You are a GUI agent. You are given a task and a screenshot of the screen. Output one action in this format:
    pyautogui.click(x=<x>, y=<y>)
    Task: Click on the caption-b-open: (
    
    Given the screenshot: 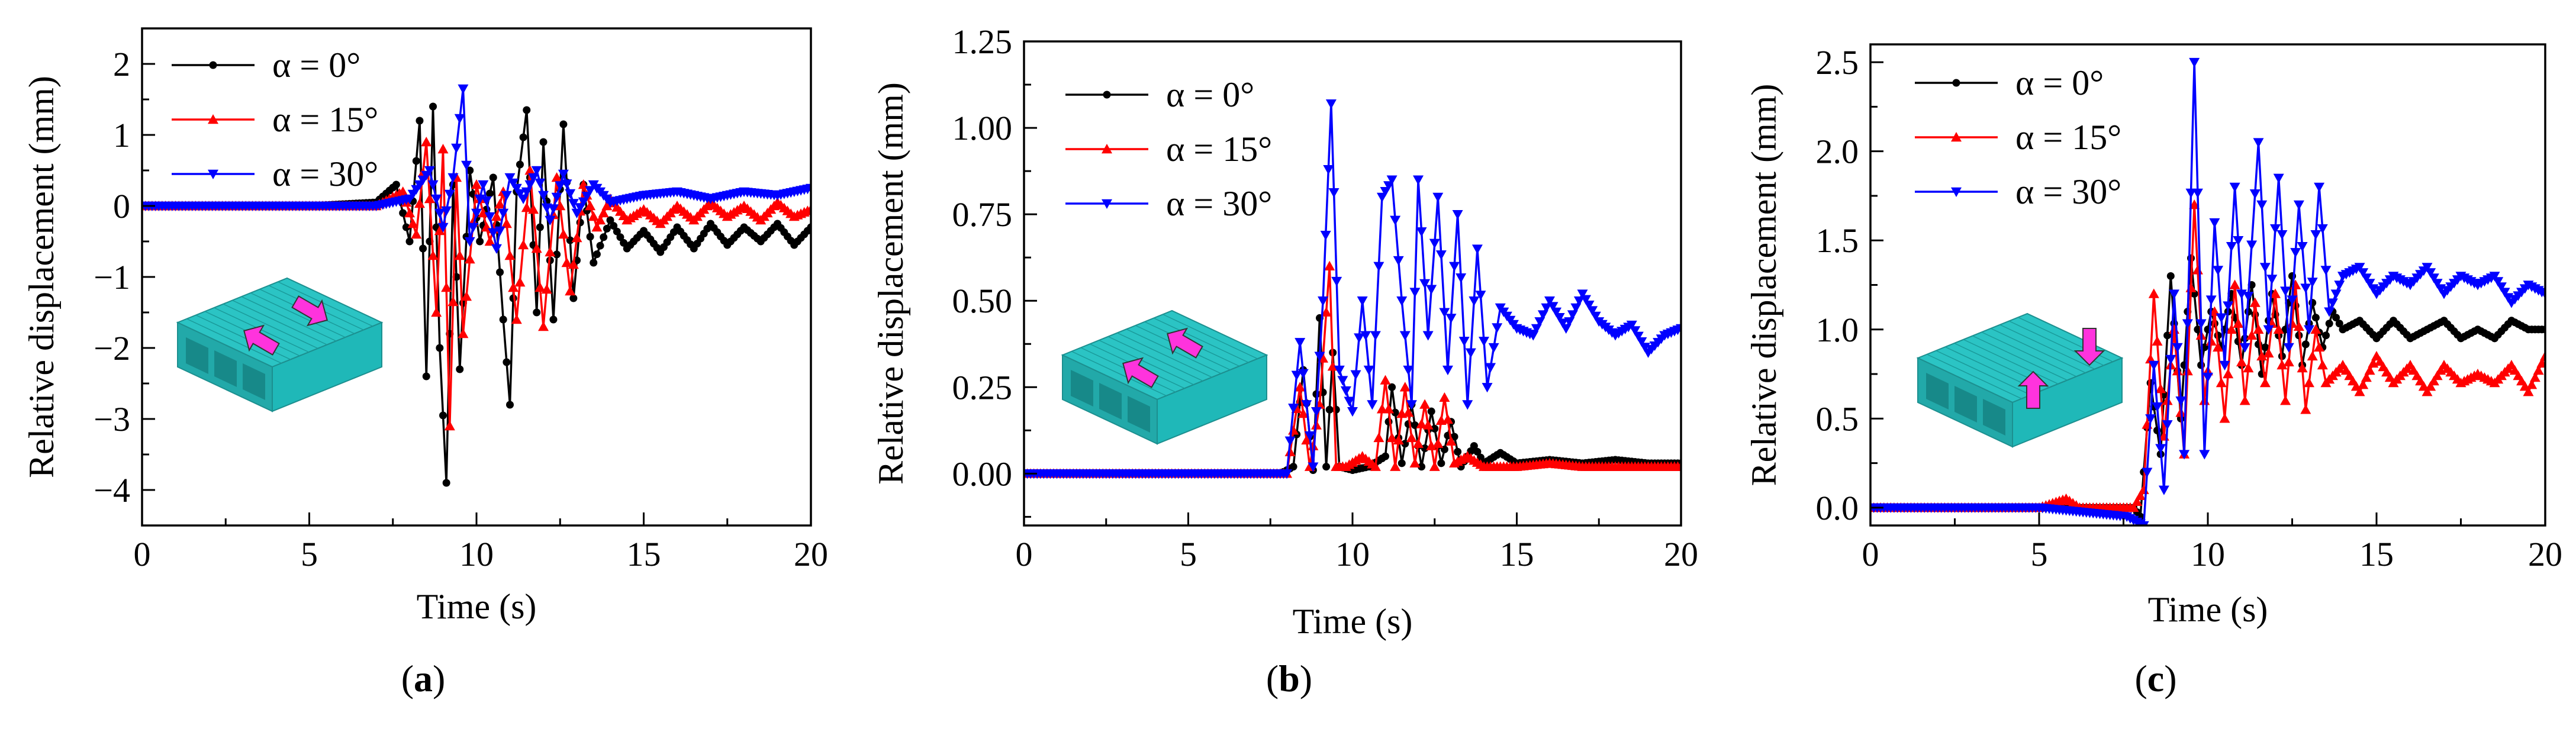 What is the action you would take?
    pyautogui.click(x=1273, y=678)
    